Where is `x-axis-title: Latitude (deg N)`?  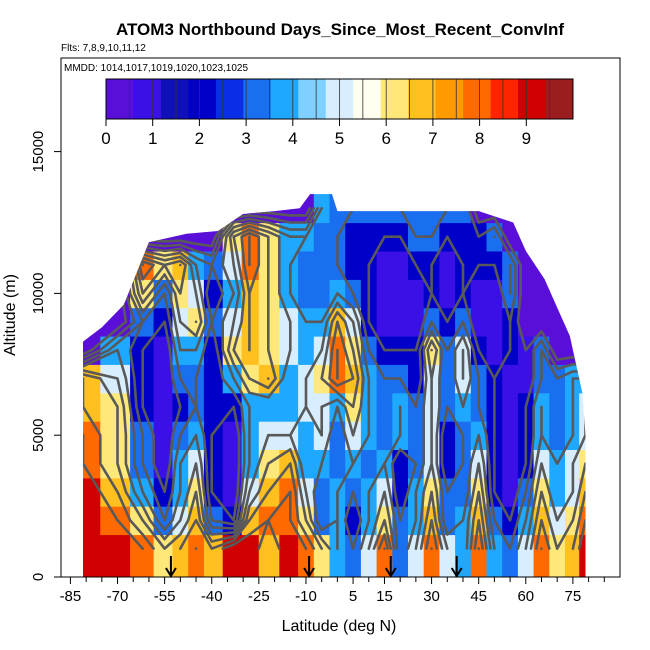 x-axis-title: Latitude (deg N) is located at coordinates (339, 626).